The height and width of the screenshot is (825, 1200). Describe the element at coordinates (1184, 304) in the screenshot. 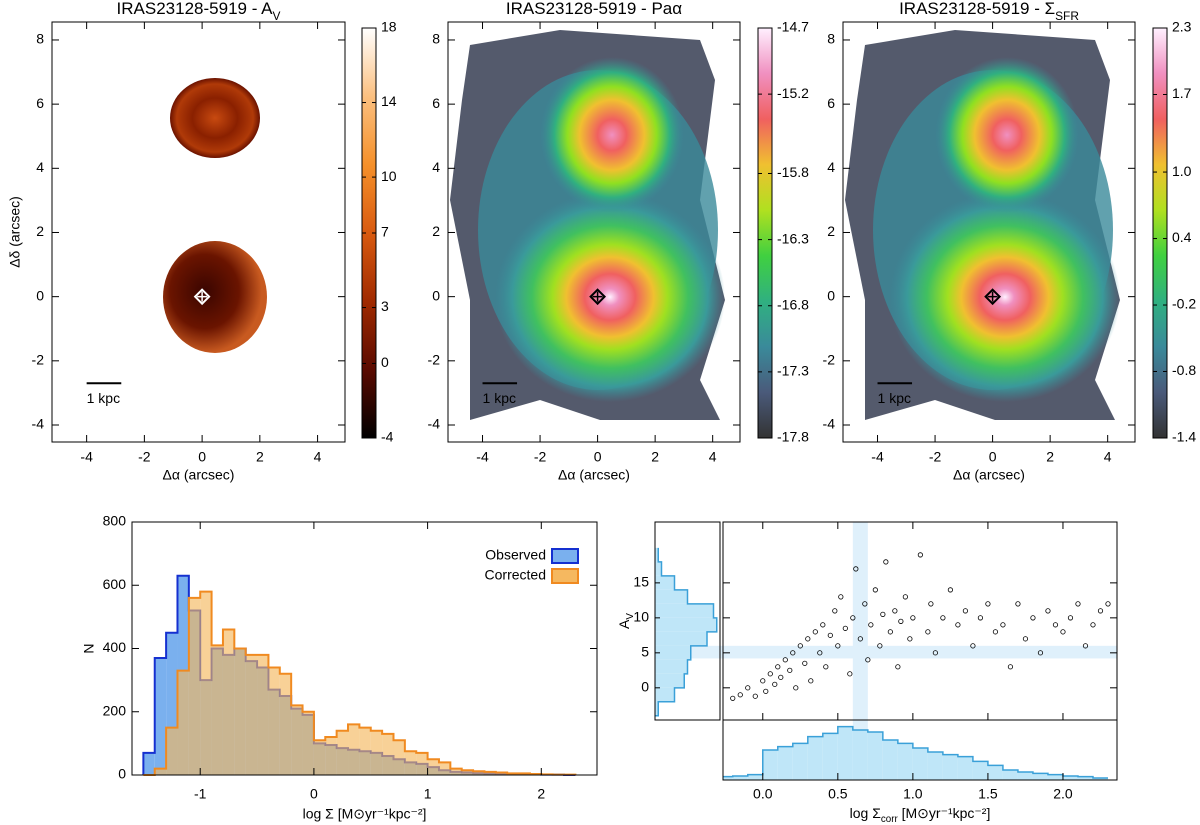

I see `colorbar-tick-label: -0.2` at that location.